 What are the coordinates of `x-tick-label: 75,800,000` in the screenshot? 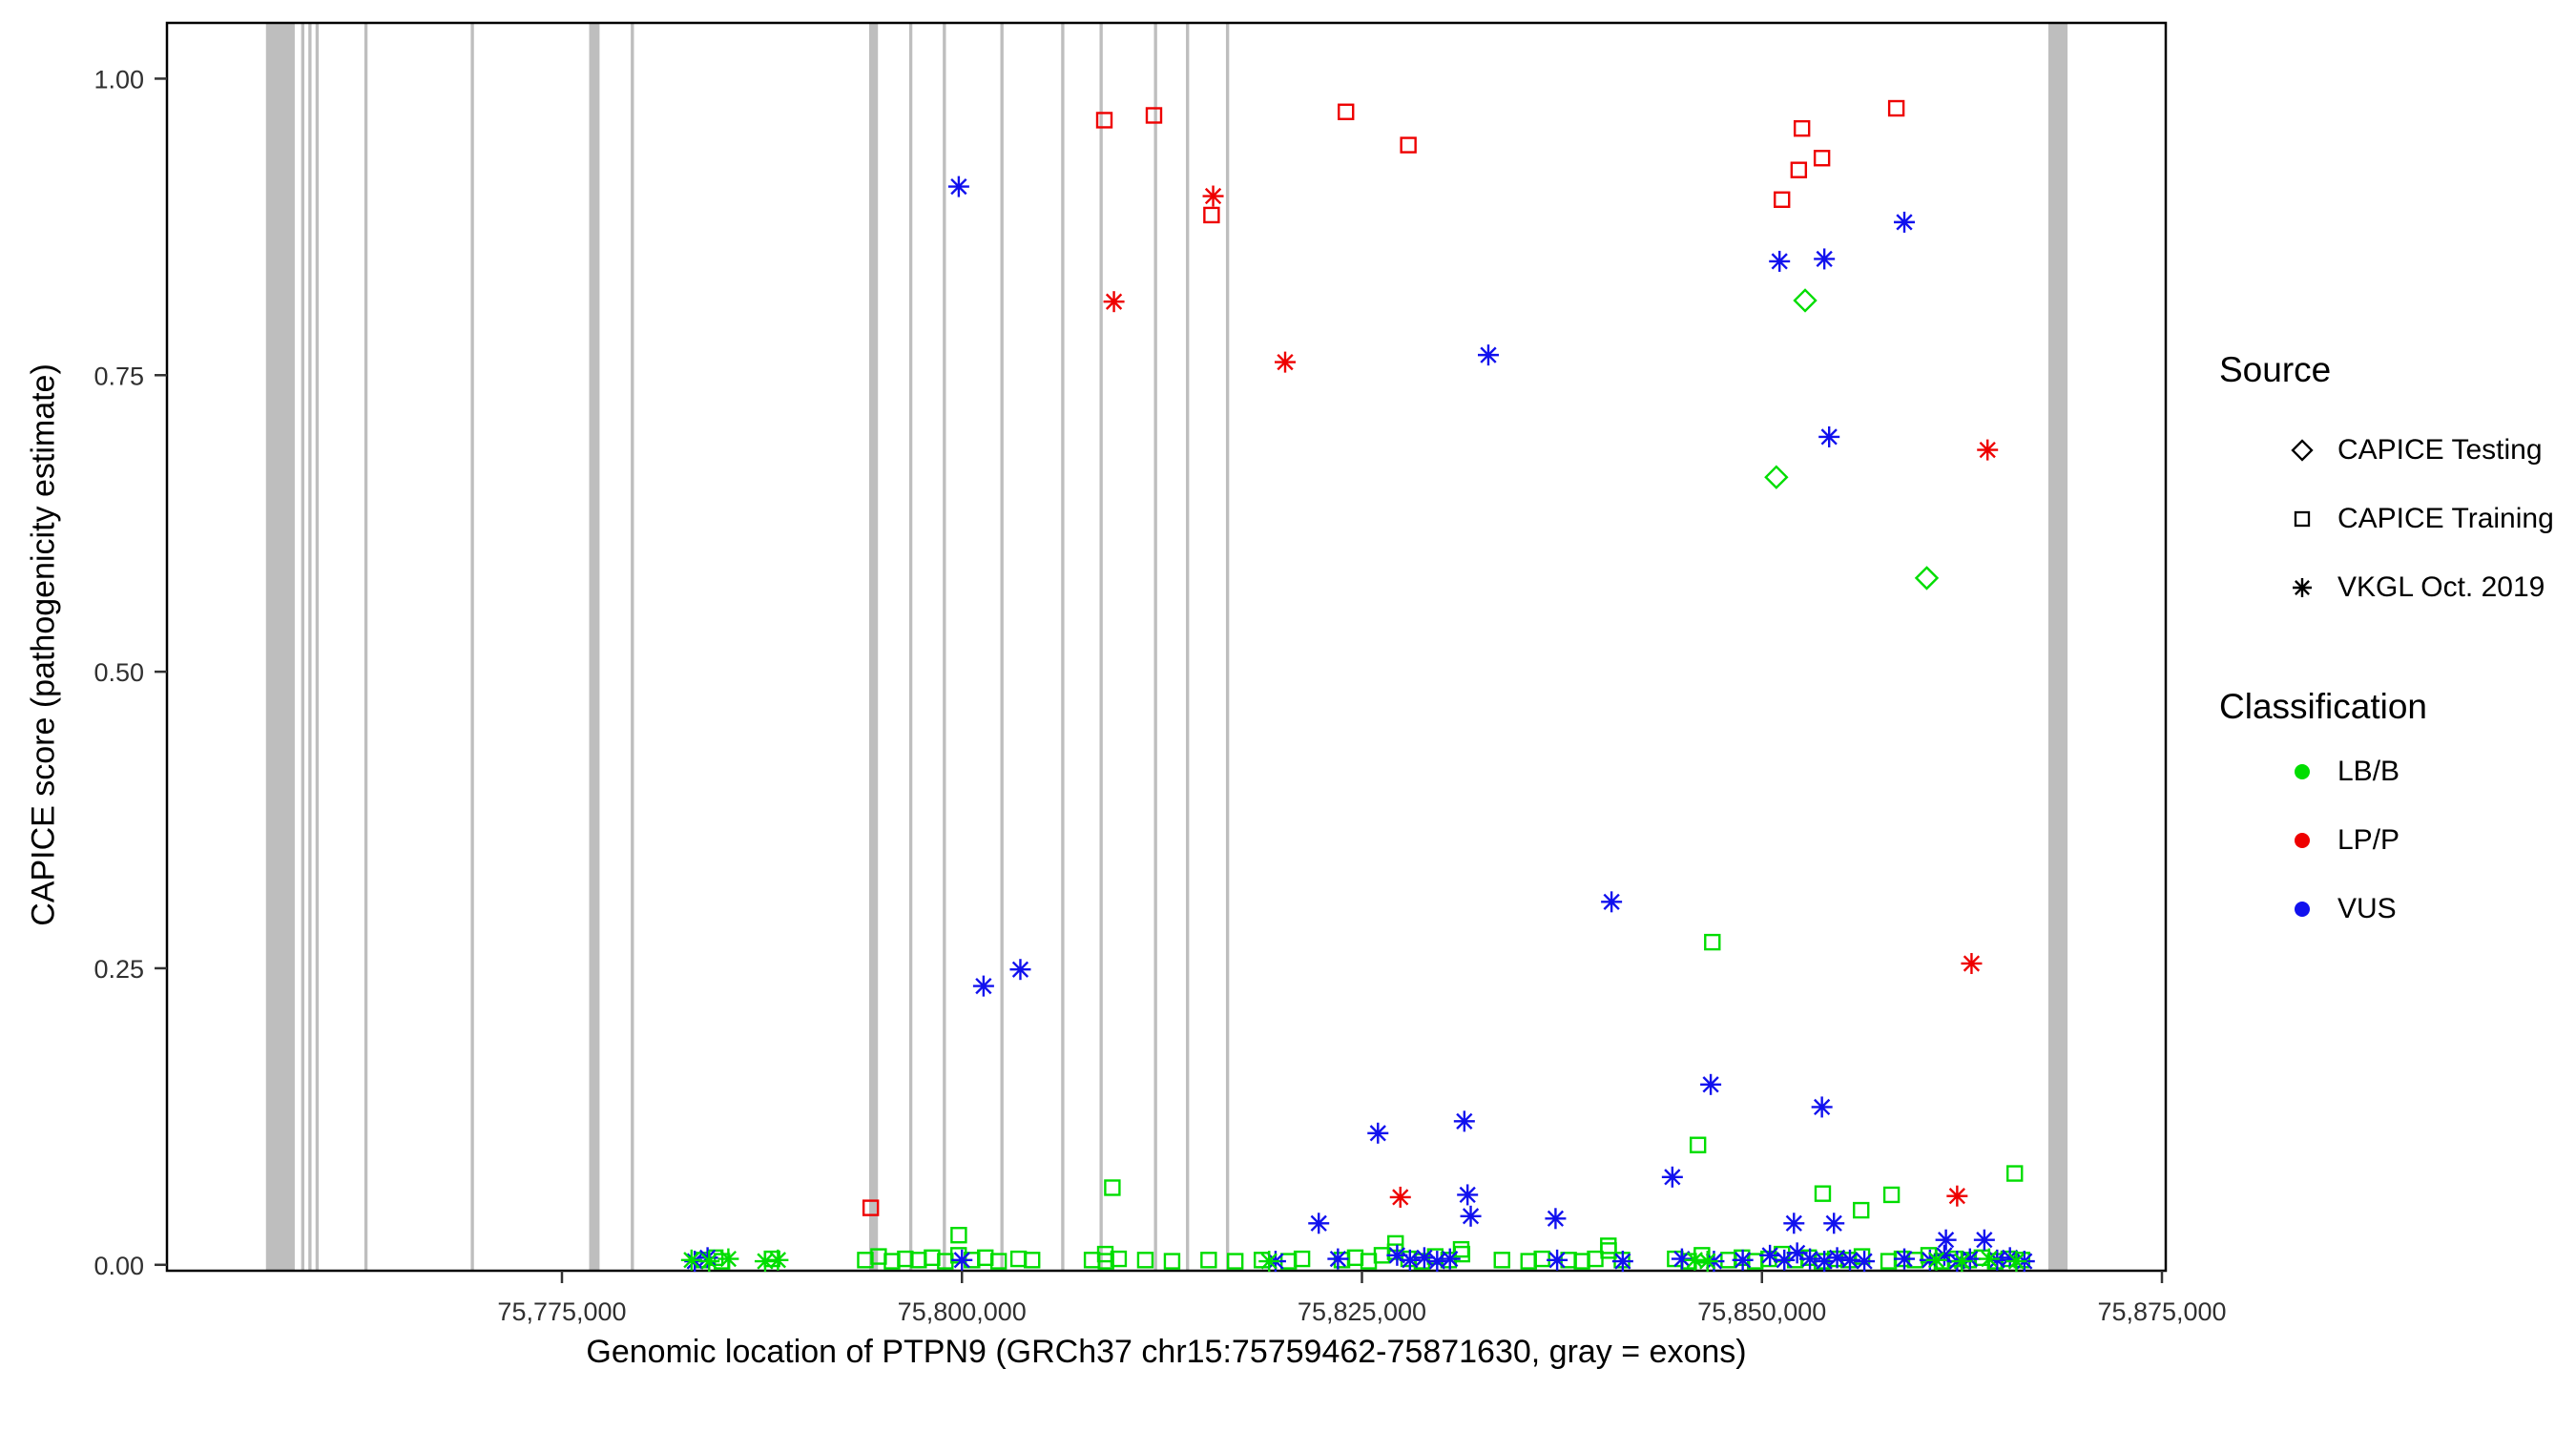 It's located at (962, 1311).